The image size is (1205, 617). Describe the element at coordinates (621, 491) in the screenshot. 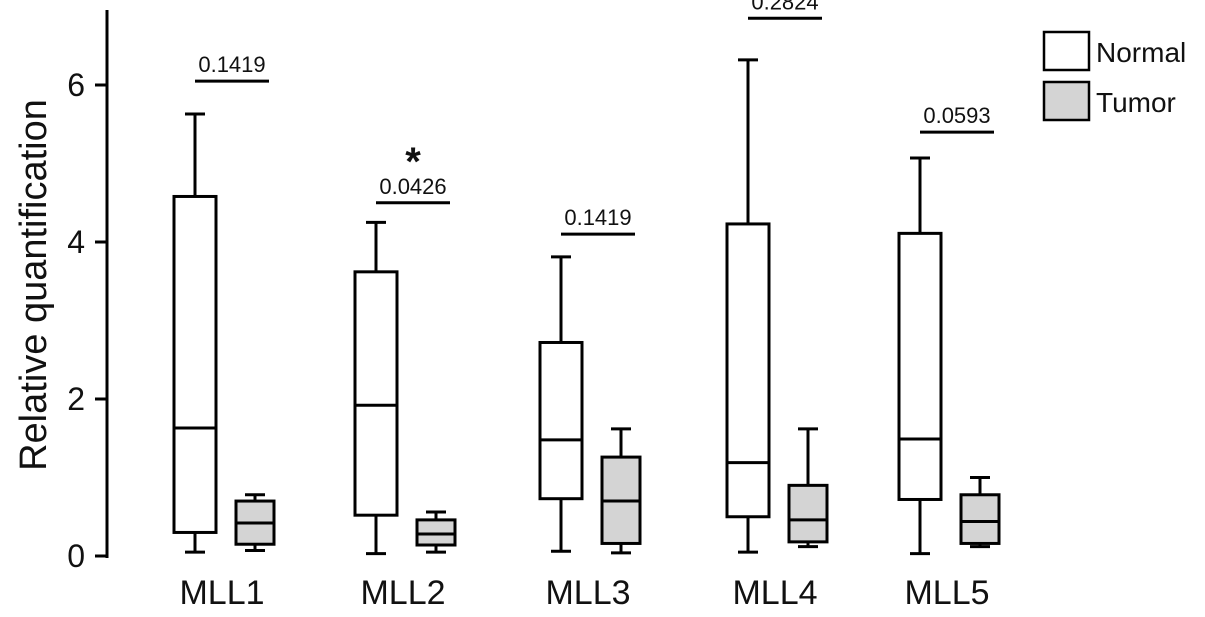

I see `box-tumor-mll3` at that location.